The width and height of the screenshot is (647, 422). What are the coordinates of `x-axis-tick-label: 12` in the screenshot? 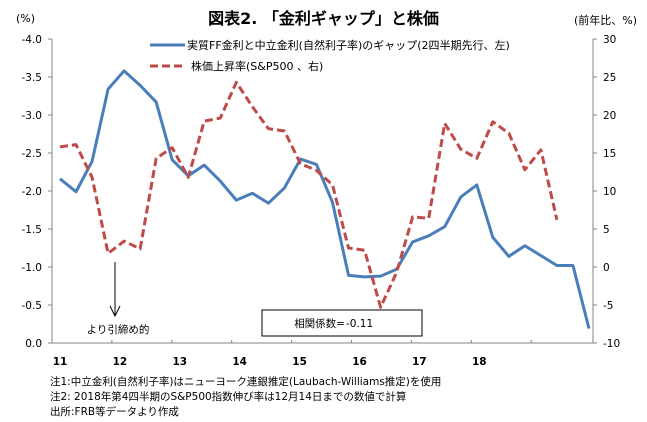 It's located at (120, 362).